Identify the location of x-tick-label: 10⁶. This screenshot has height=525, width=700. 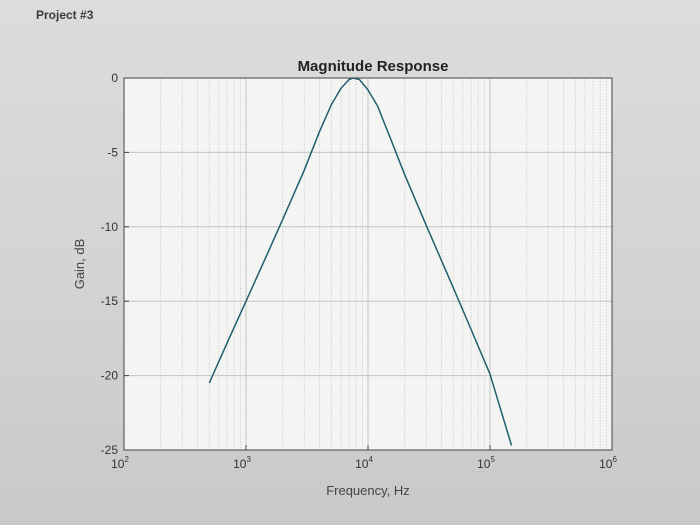
(608, 463).